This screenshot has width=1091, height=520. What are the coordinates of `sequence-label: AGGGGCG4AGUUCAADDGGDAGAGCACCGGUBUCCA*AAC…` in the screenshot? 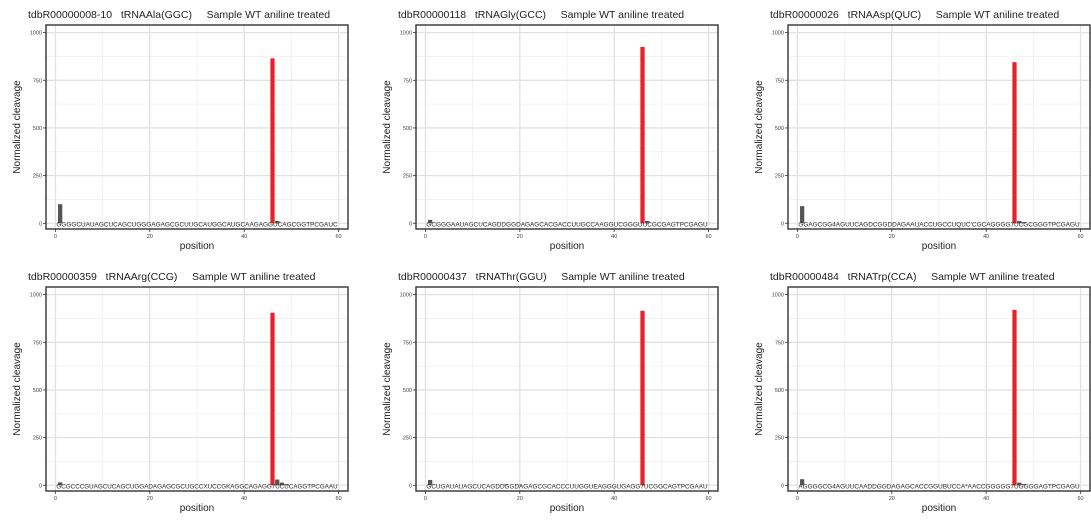 It's located at (939, 486).